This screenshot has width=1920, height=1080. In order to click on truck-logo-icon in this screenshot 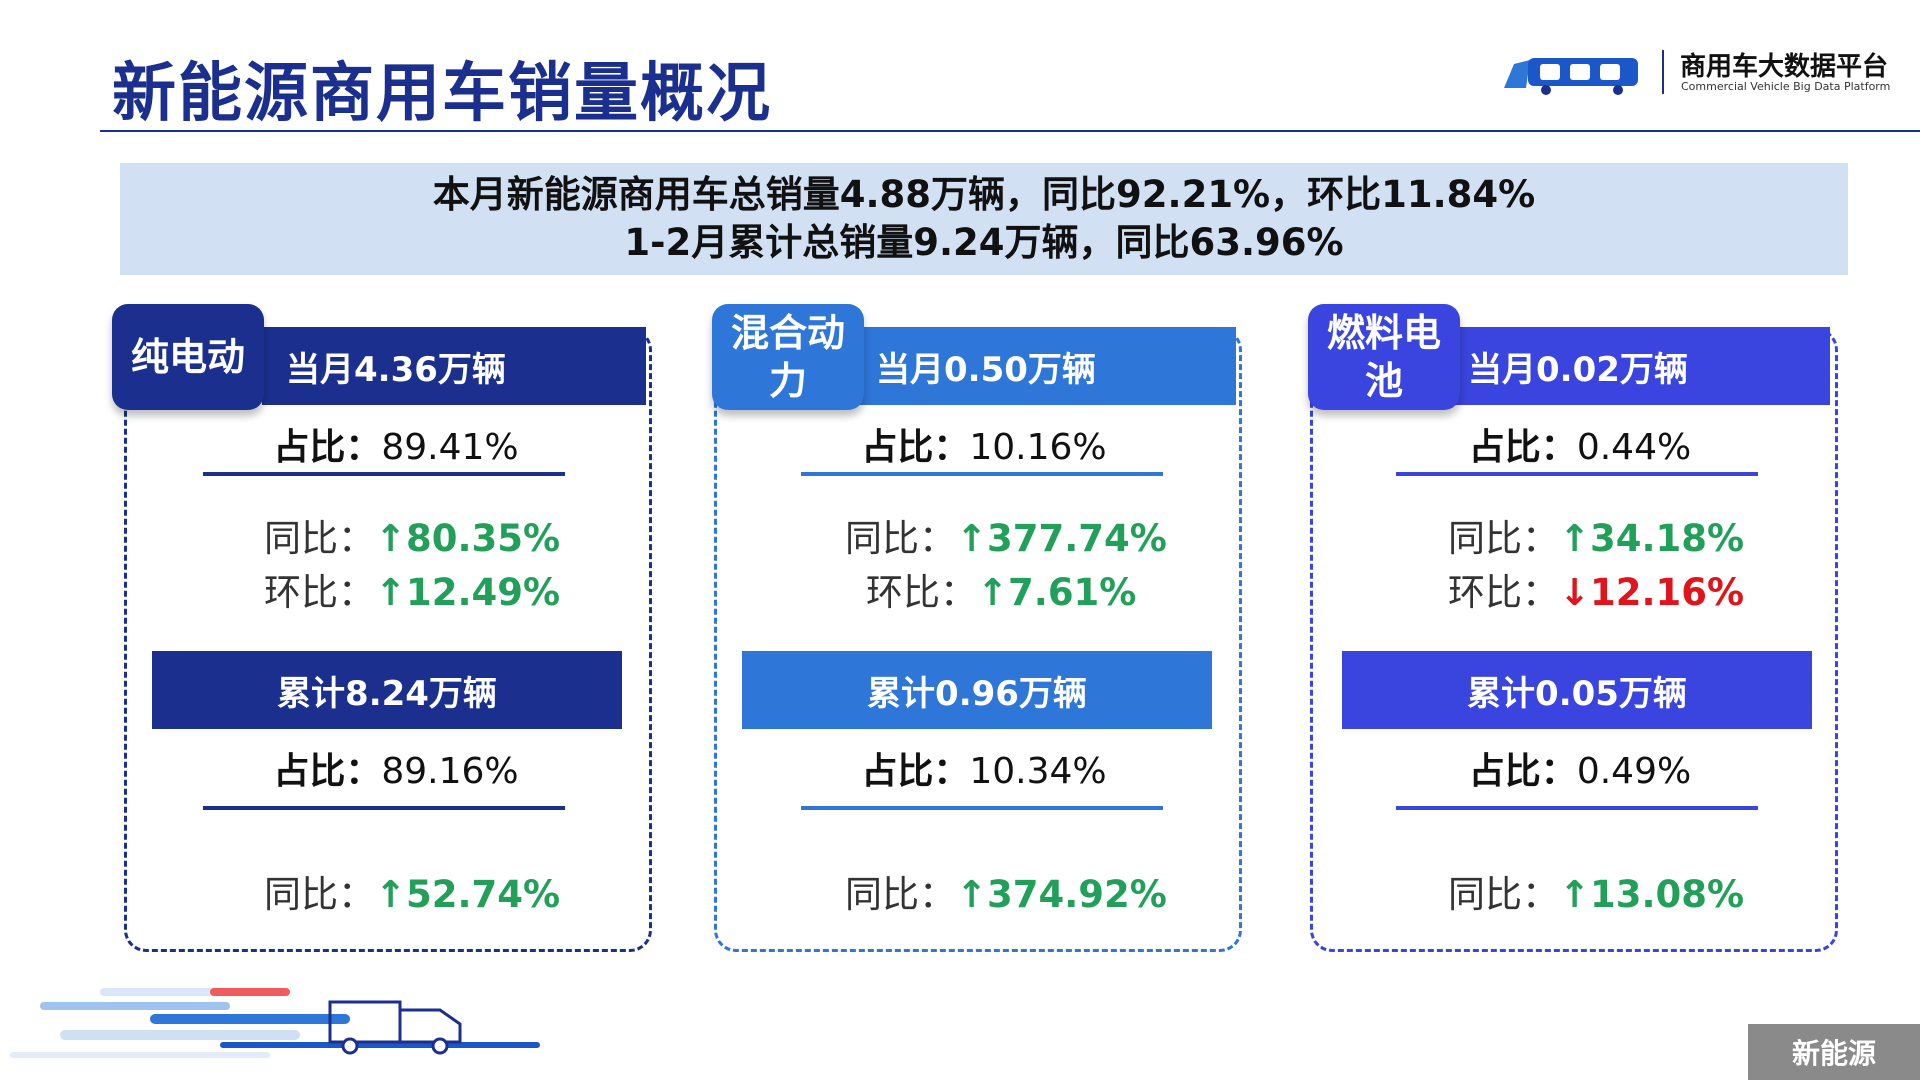, I will do `click(1571, 76)`.